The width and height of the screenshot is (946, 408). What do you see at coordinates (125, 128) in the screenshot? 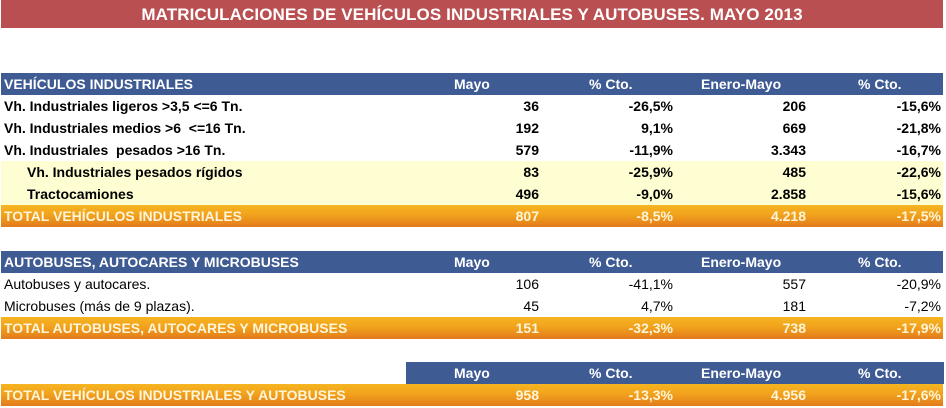
I see `row-label: Vh. Industriales medios >6 <=16 Tn.` at bounding box center [125, 128].